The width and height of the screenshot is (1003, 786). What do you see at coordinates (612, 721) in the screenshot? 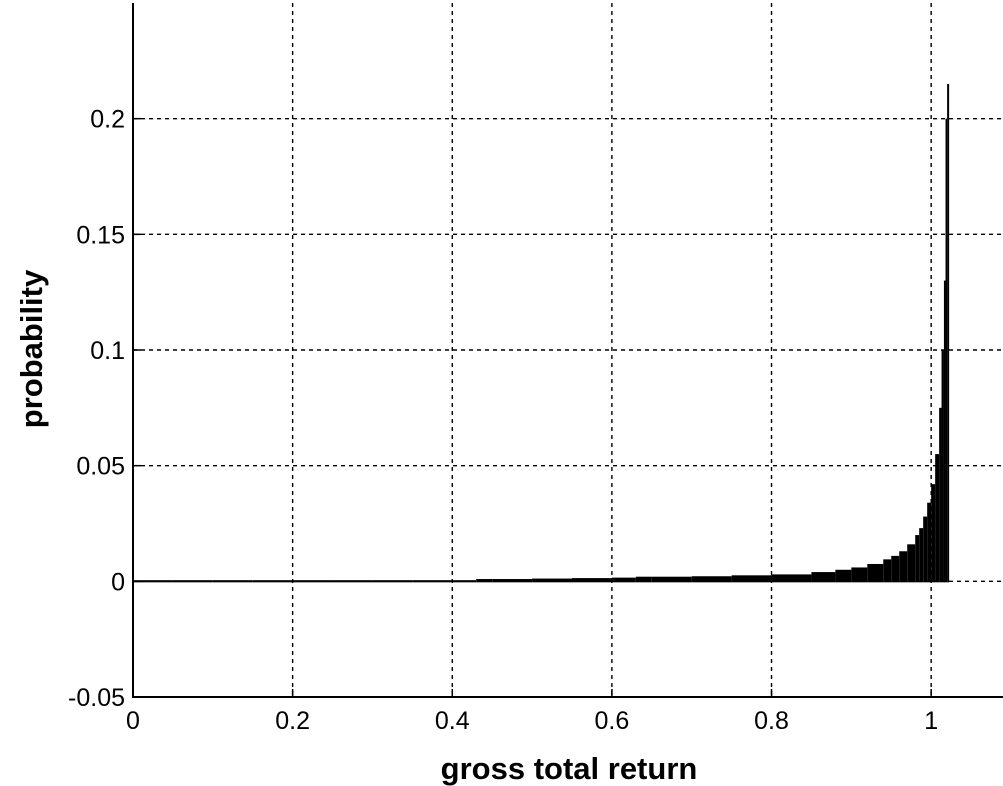
I see `x-tick-label: 0.6` at bounding box center [612, 721].